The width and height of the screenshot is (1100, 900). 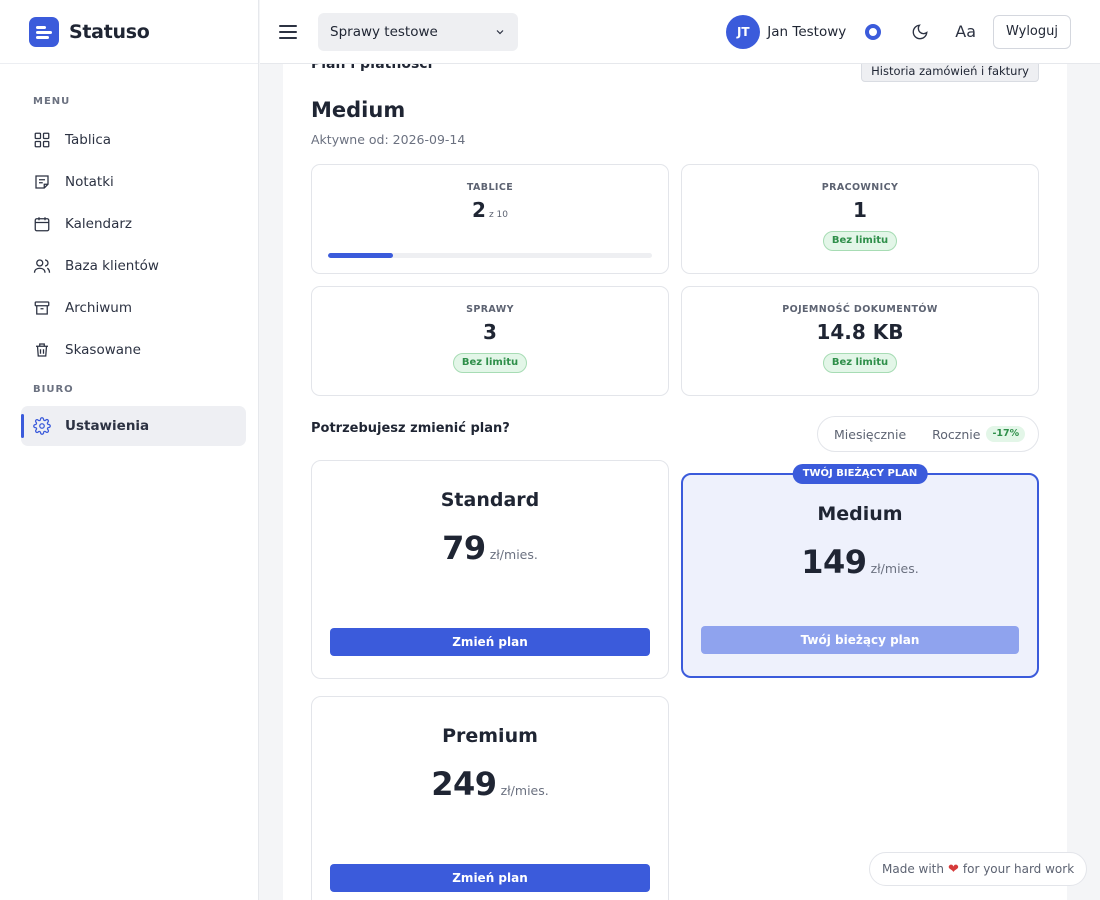 What do you see at coordinates (53, 389) in the screenshot?
I see `office-section-label: BIURO` at bounding box center [53, 389].